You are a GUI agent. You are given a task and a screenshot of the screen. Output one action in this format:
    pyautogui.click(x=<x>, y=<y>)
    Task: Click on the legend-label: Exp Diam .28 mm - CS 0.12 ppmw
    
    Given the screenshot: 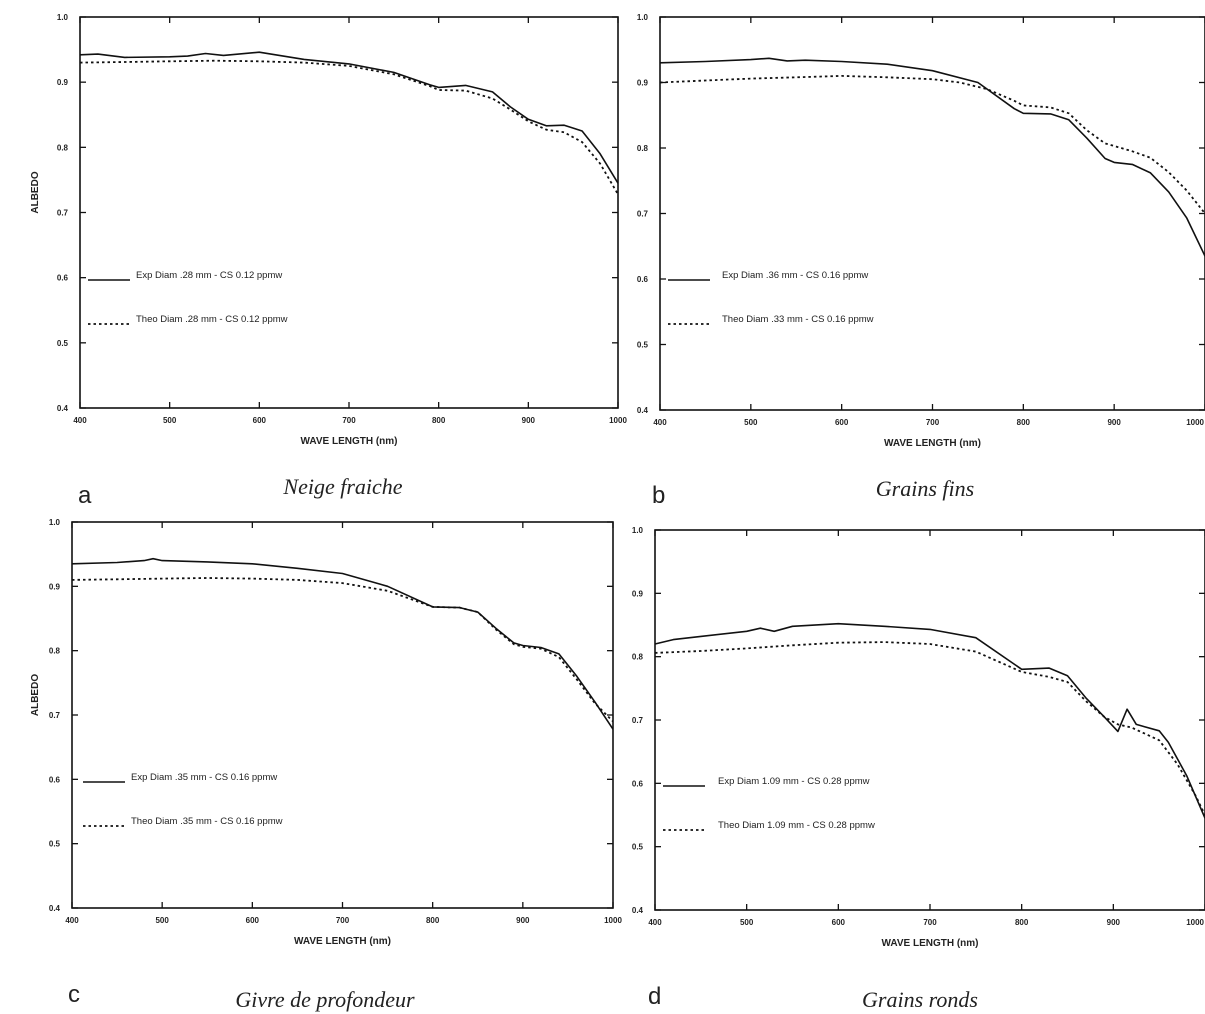 What is the action you would take?
    pyautogui.click(x=209, y=275)
    